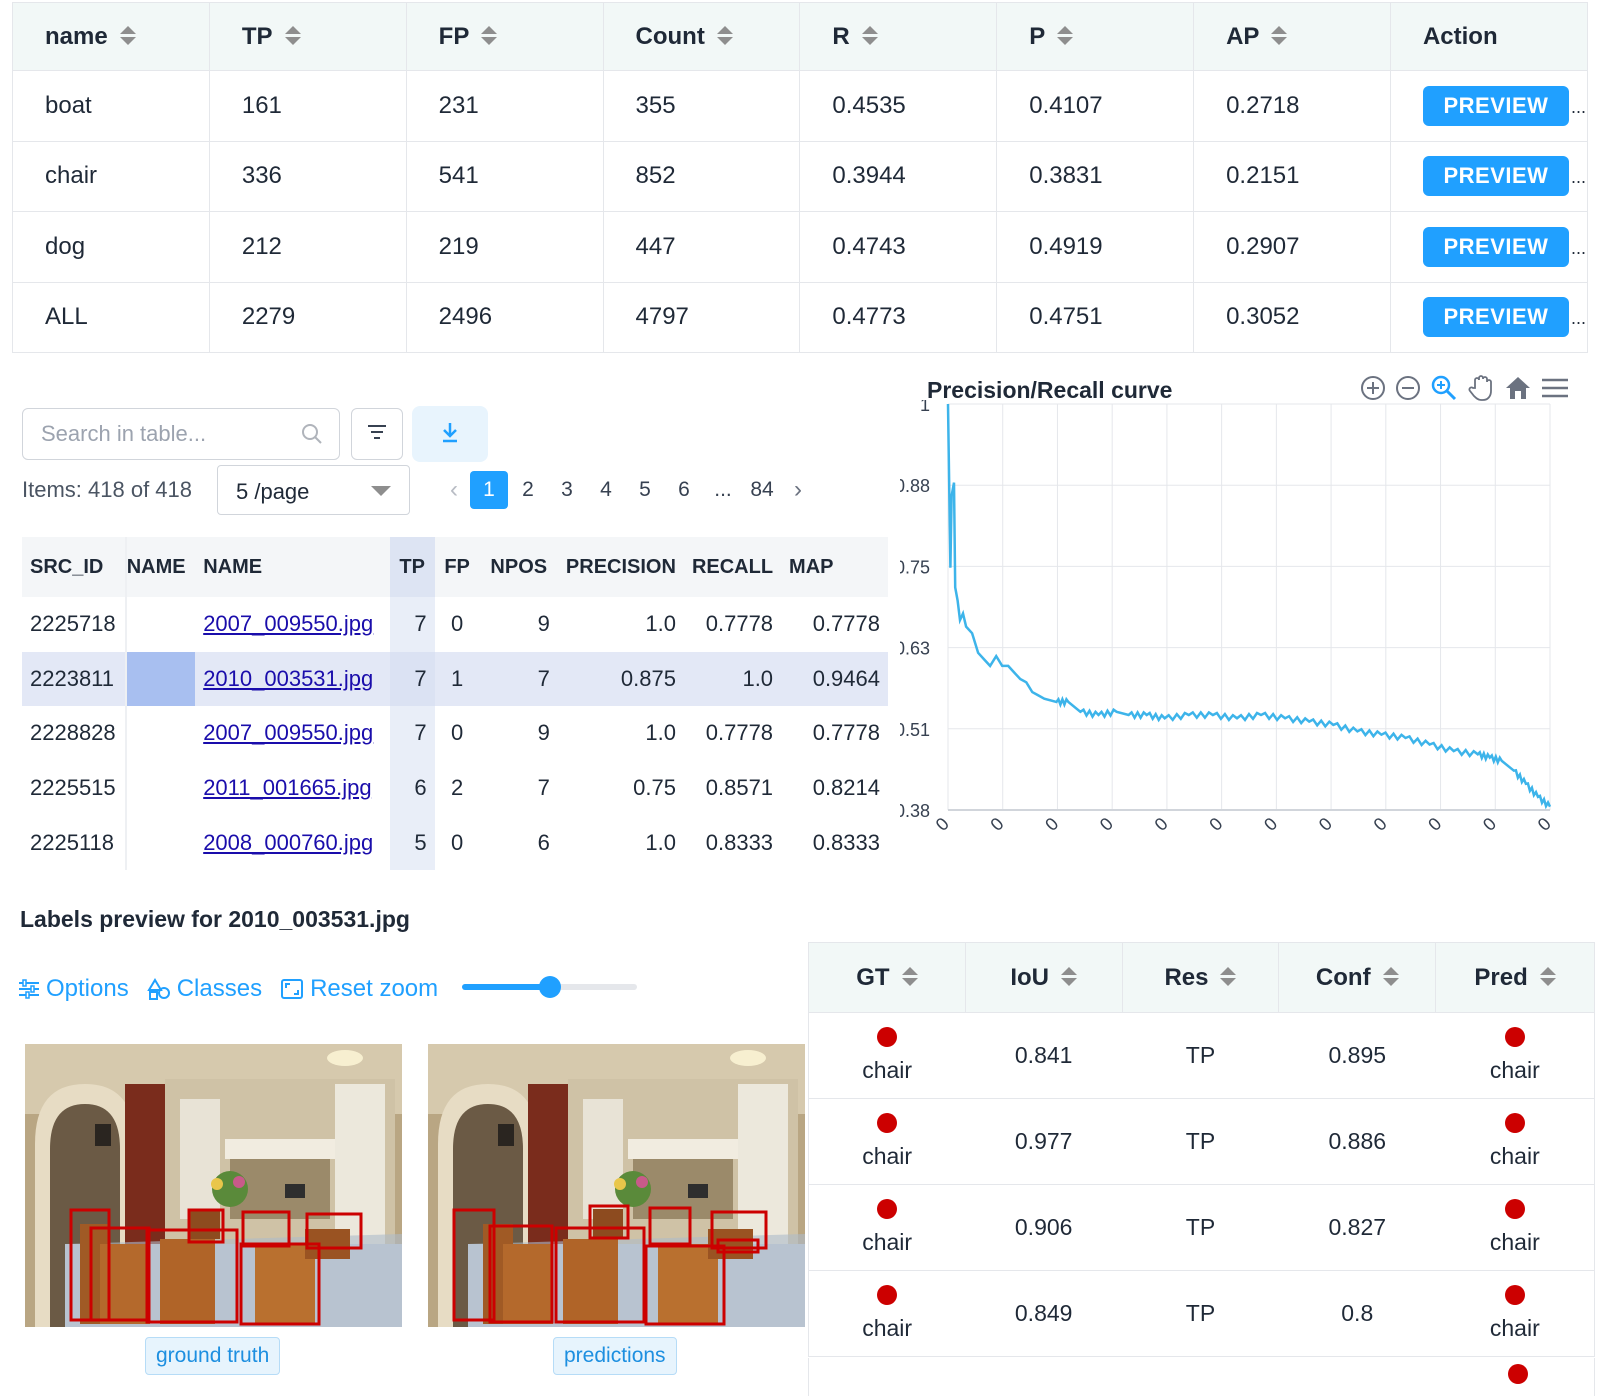 This screenshot has height=1396, width=1600. What do you see at coordinates (1518, 390) in the screenshot?
I see `home-icon` at bounding box center [1518, 390].